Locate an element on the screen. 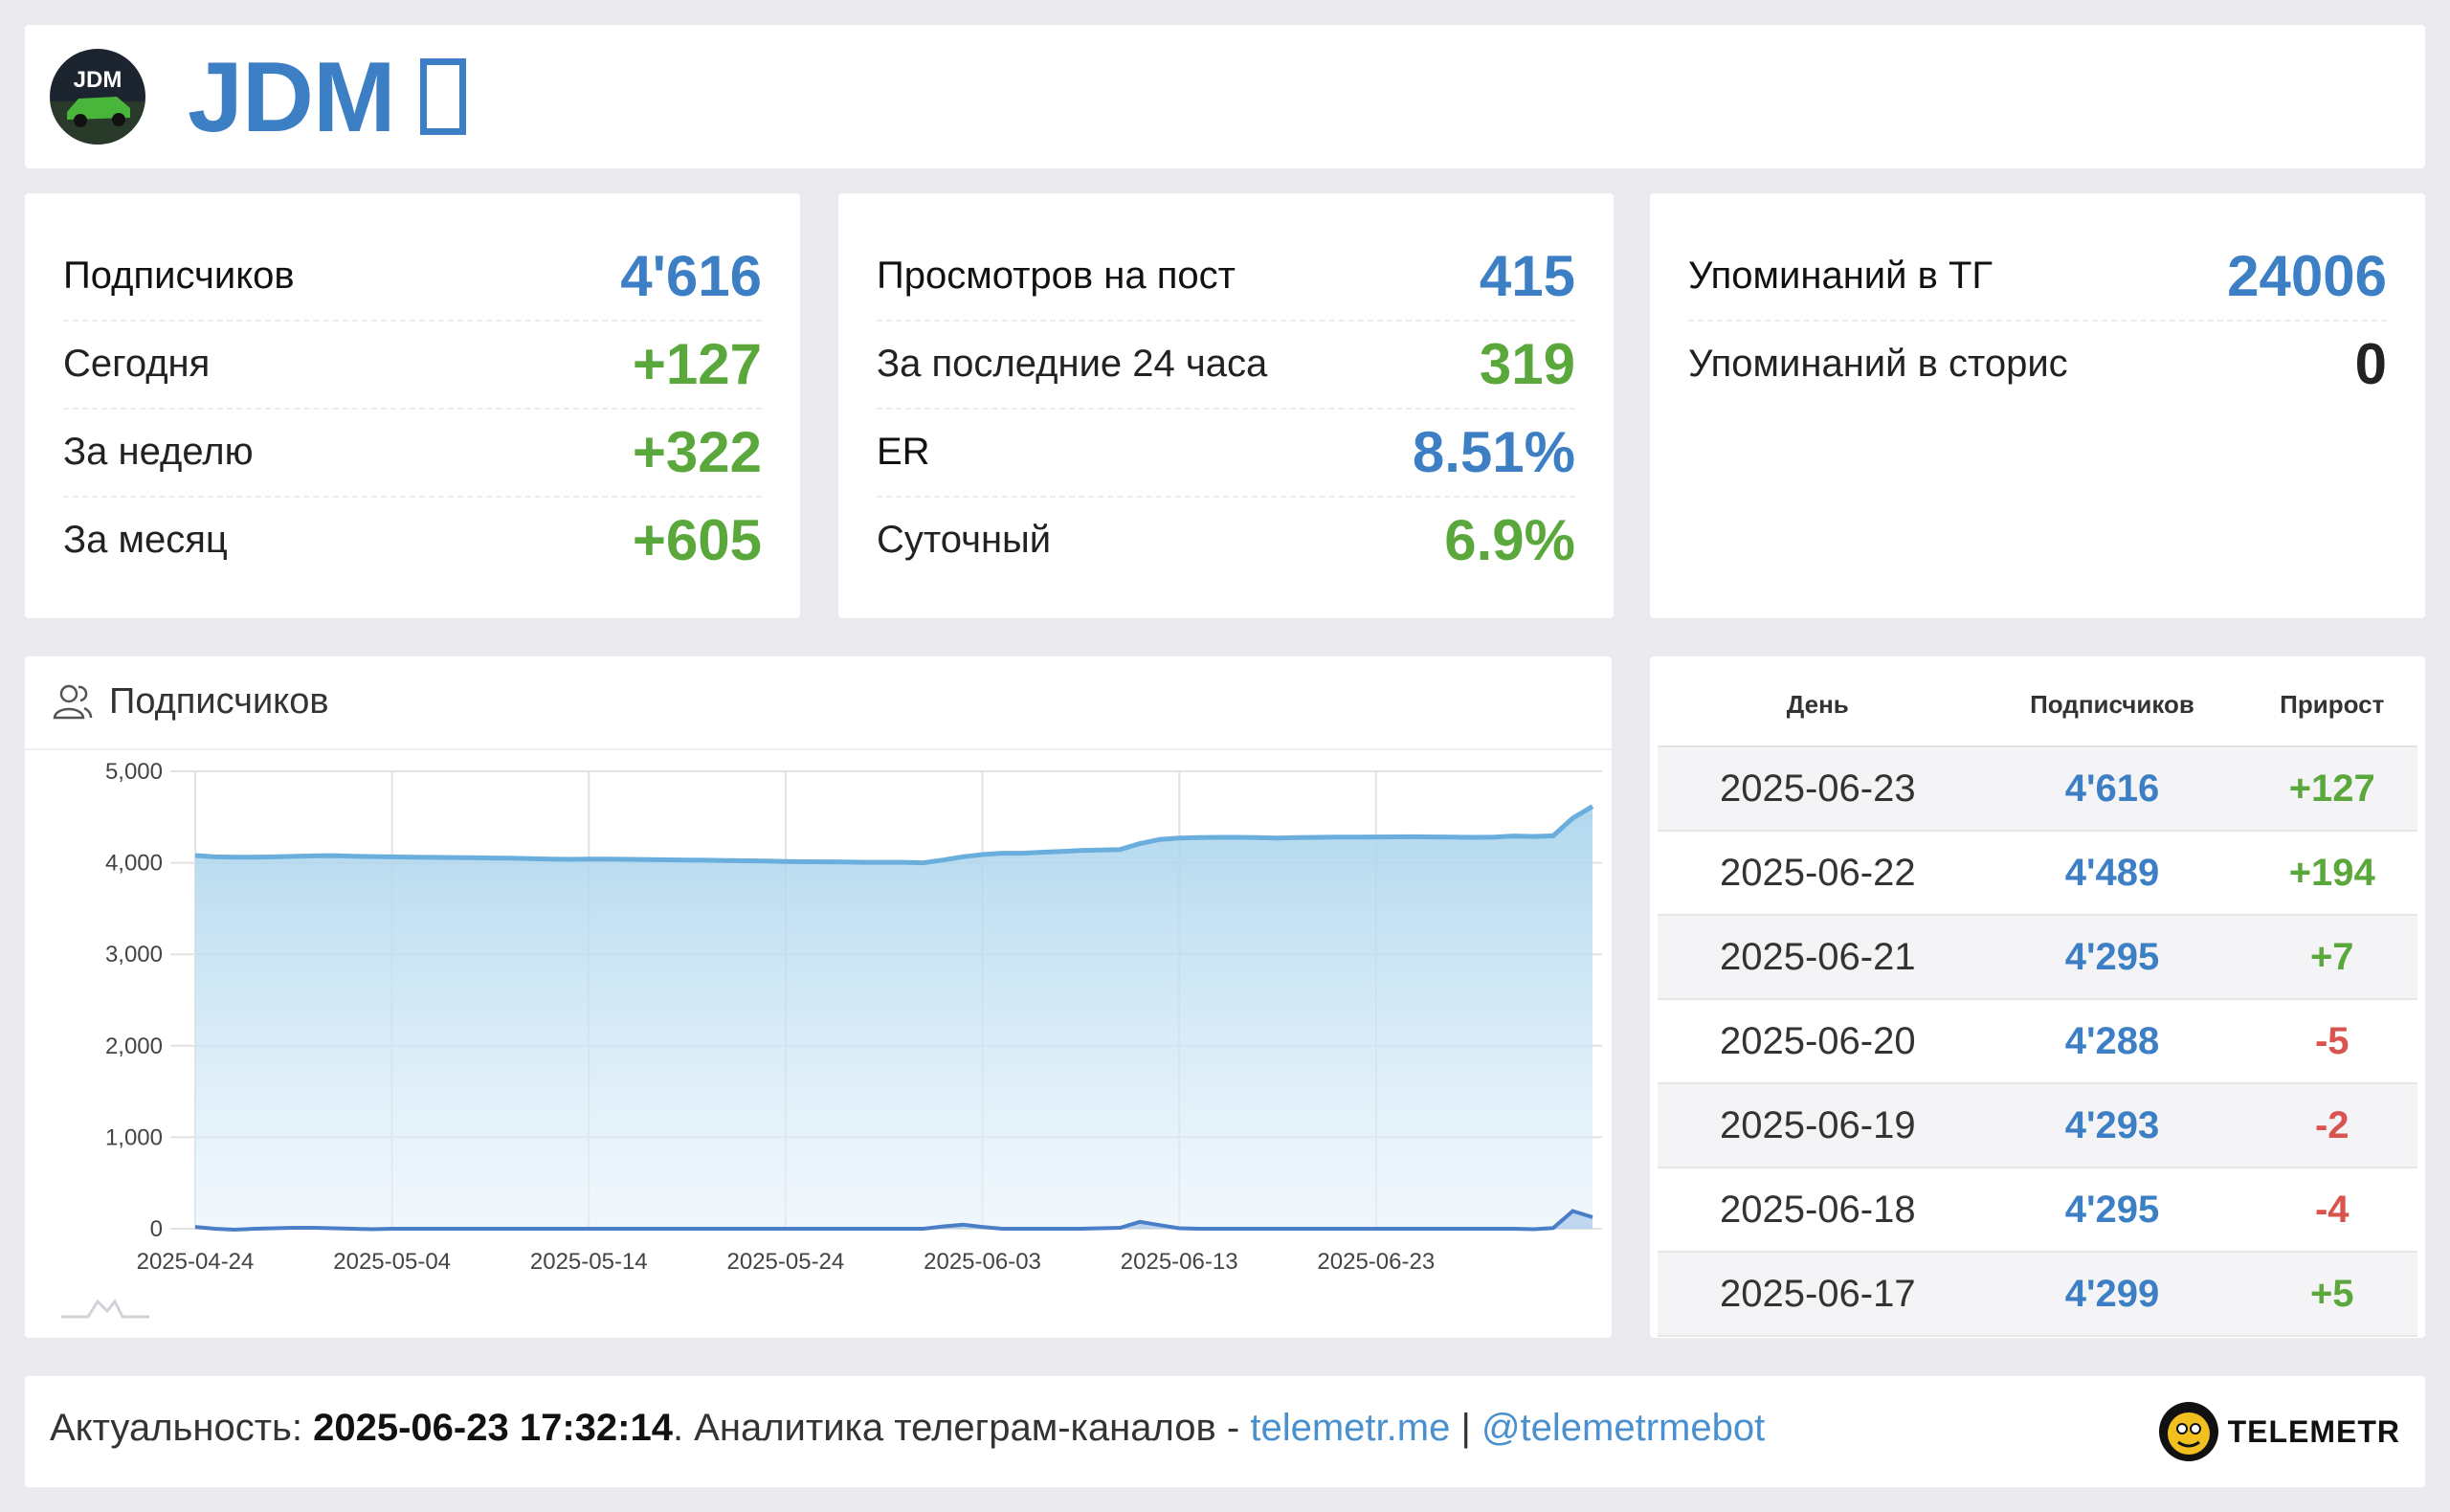 This screenshot has width=2450, height=1512. bot-link: @telemetrmebot is located at coordinates (1623, 1428).